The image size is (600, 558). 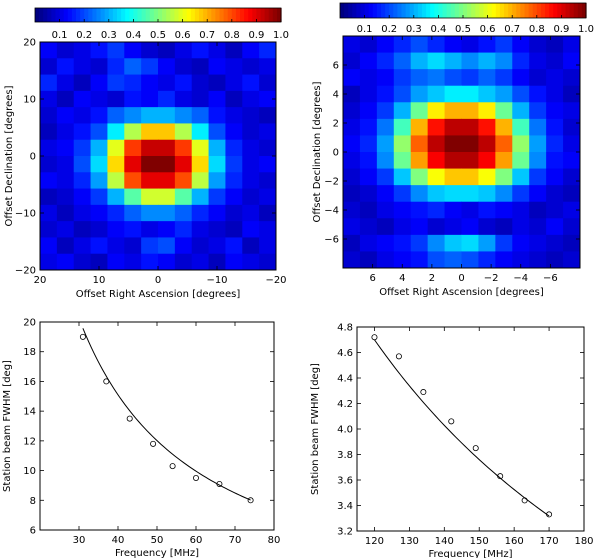 I want to click on heatmap1-colorbar-label: 0.4, so click(x=133, y=35).